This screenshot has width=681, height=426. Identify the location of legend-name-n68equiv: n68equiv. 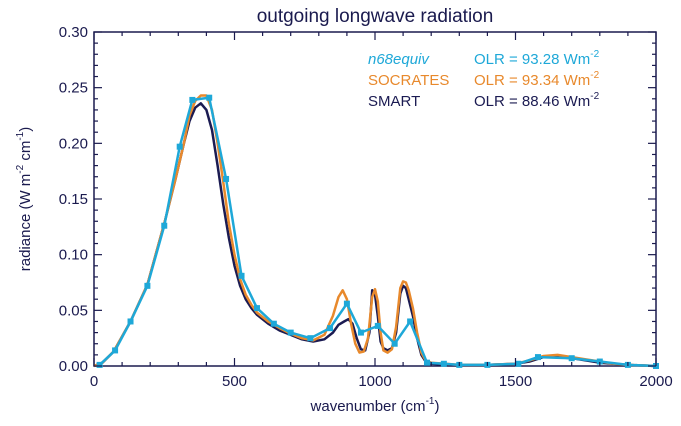
(399, 59).